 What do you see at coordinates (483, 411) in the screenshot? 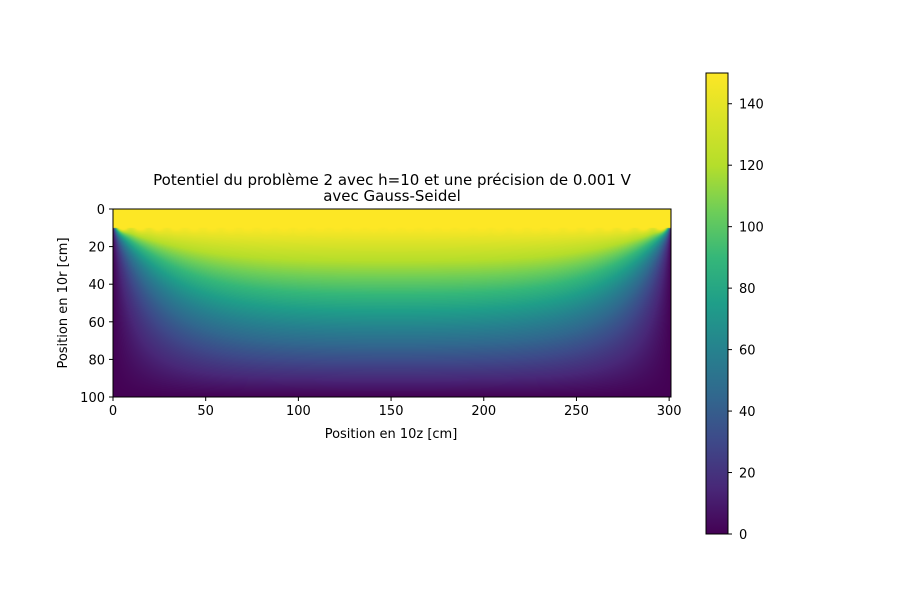
I see `x-tick-label: 200` at bounding box center [483, 411].